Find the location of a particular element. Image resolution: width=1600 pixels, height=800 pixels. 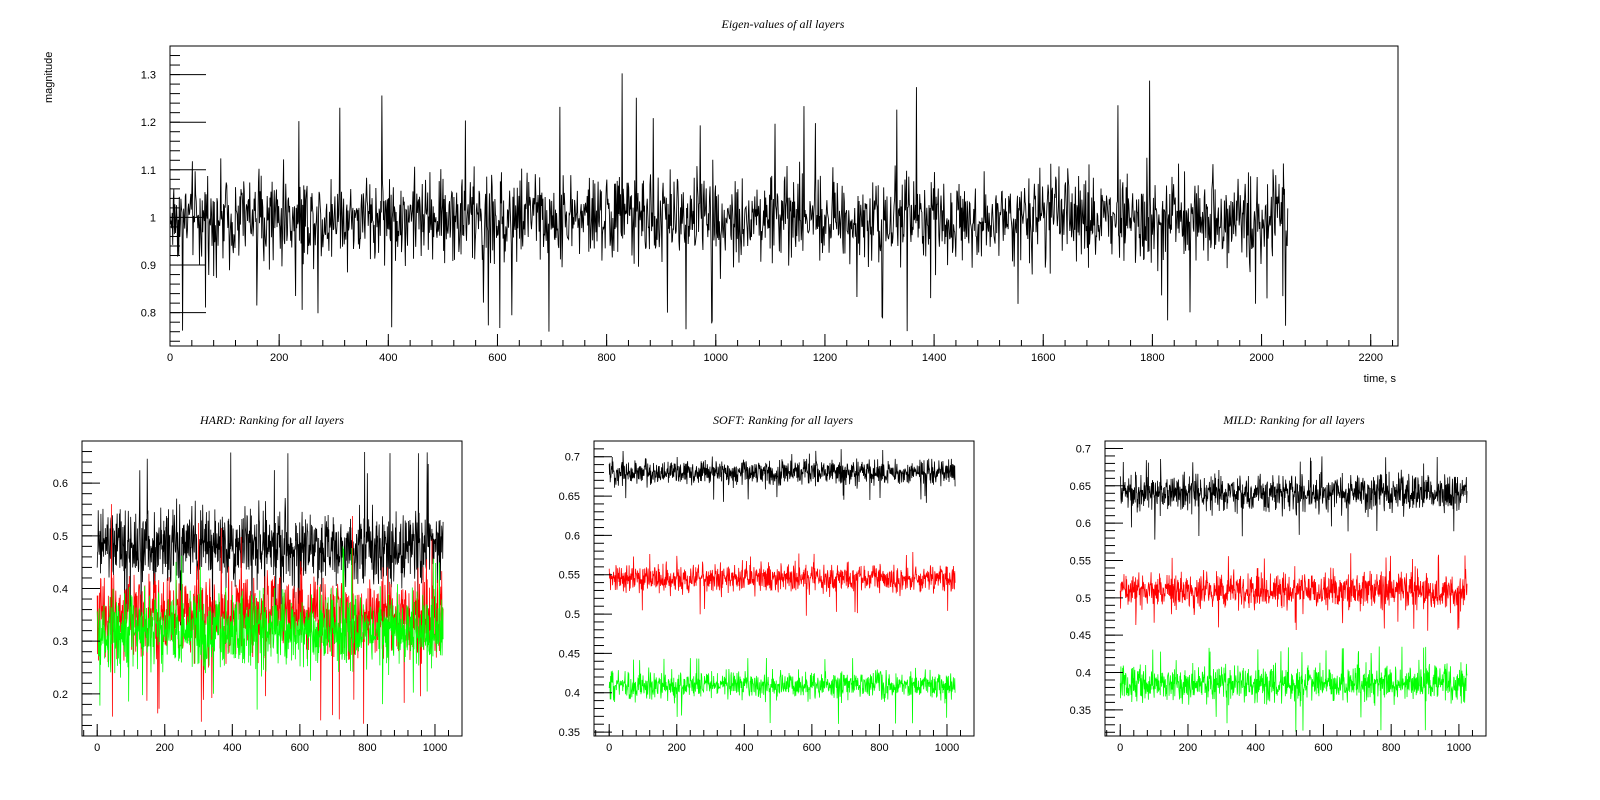

x-tick-label: 1200 is located at coordinates (825, 358).